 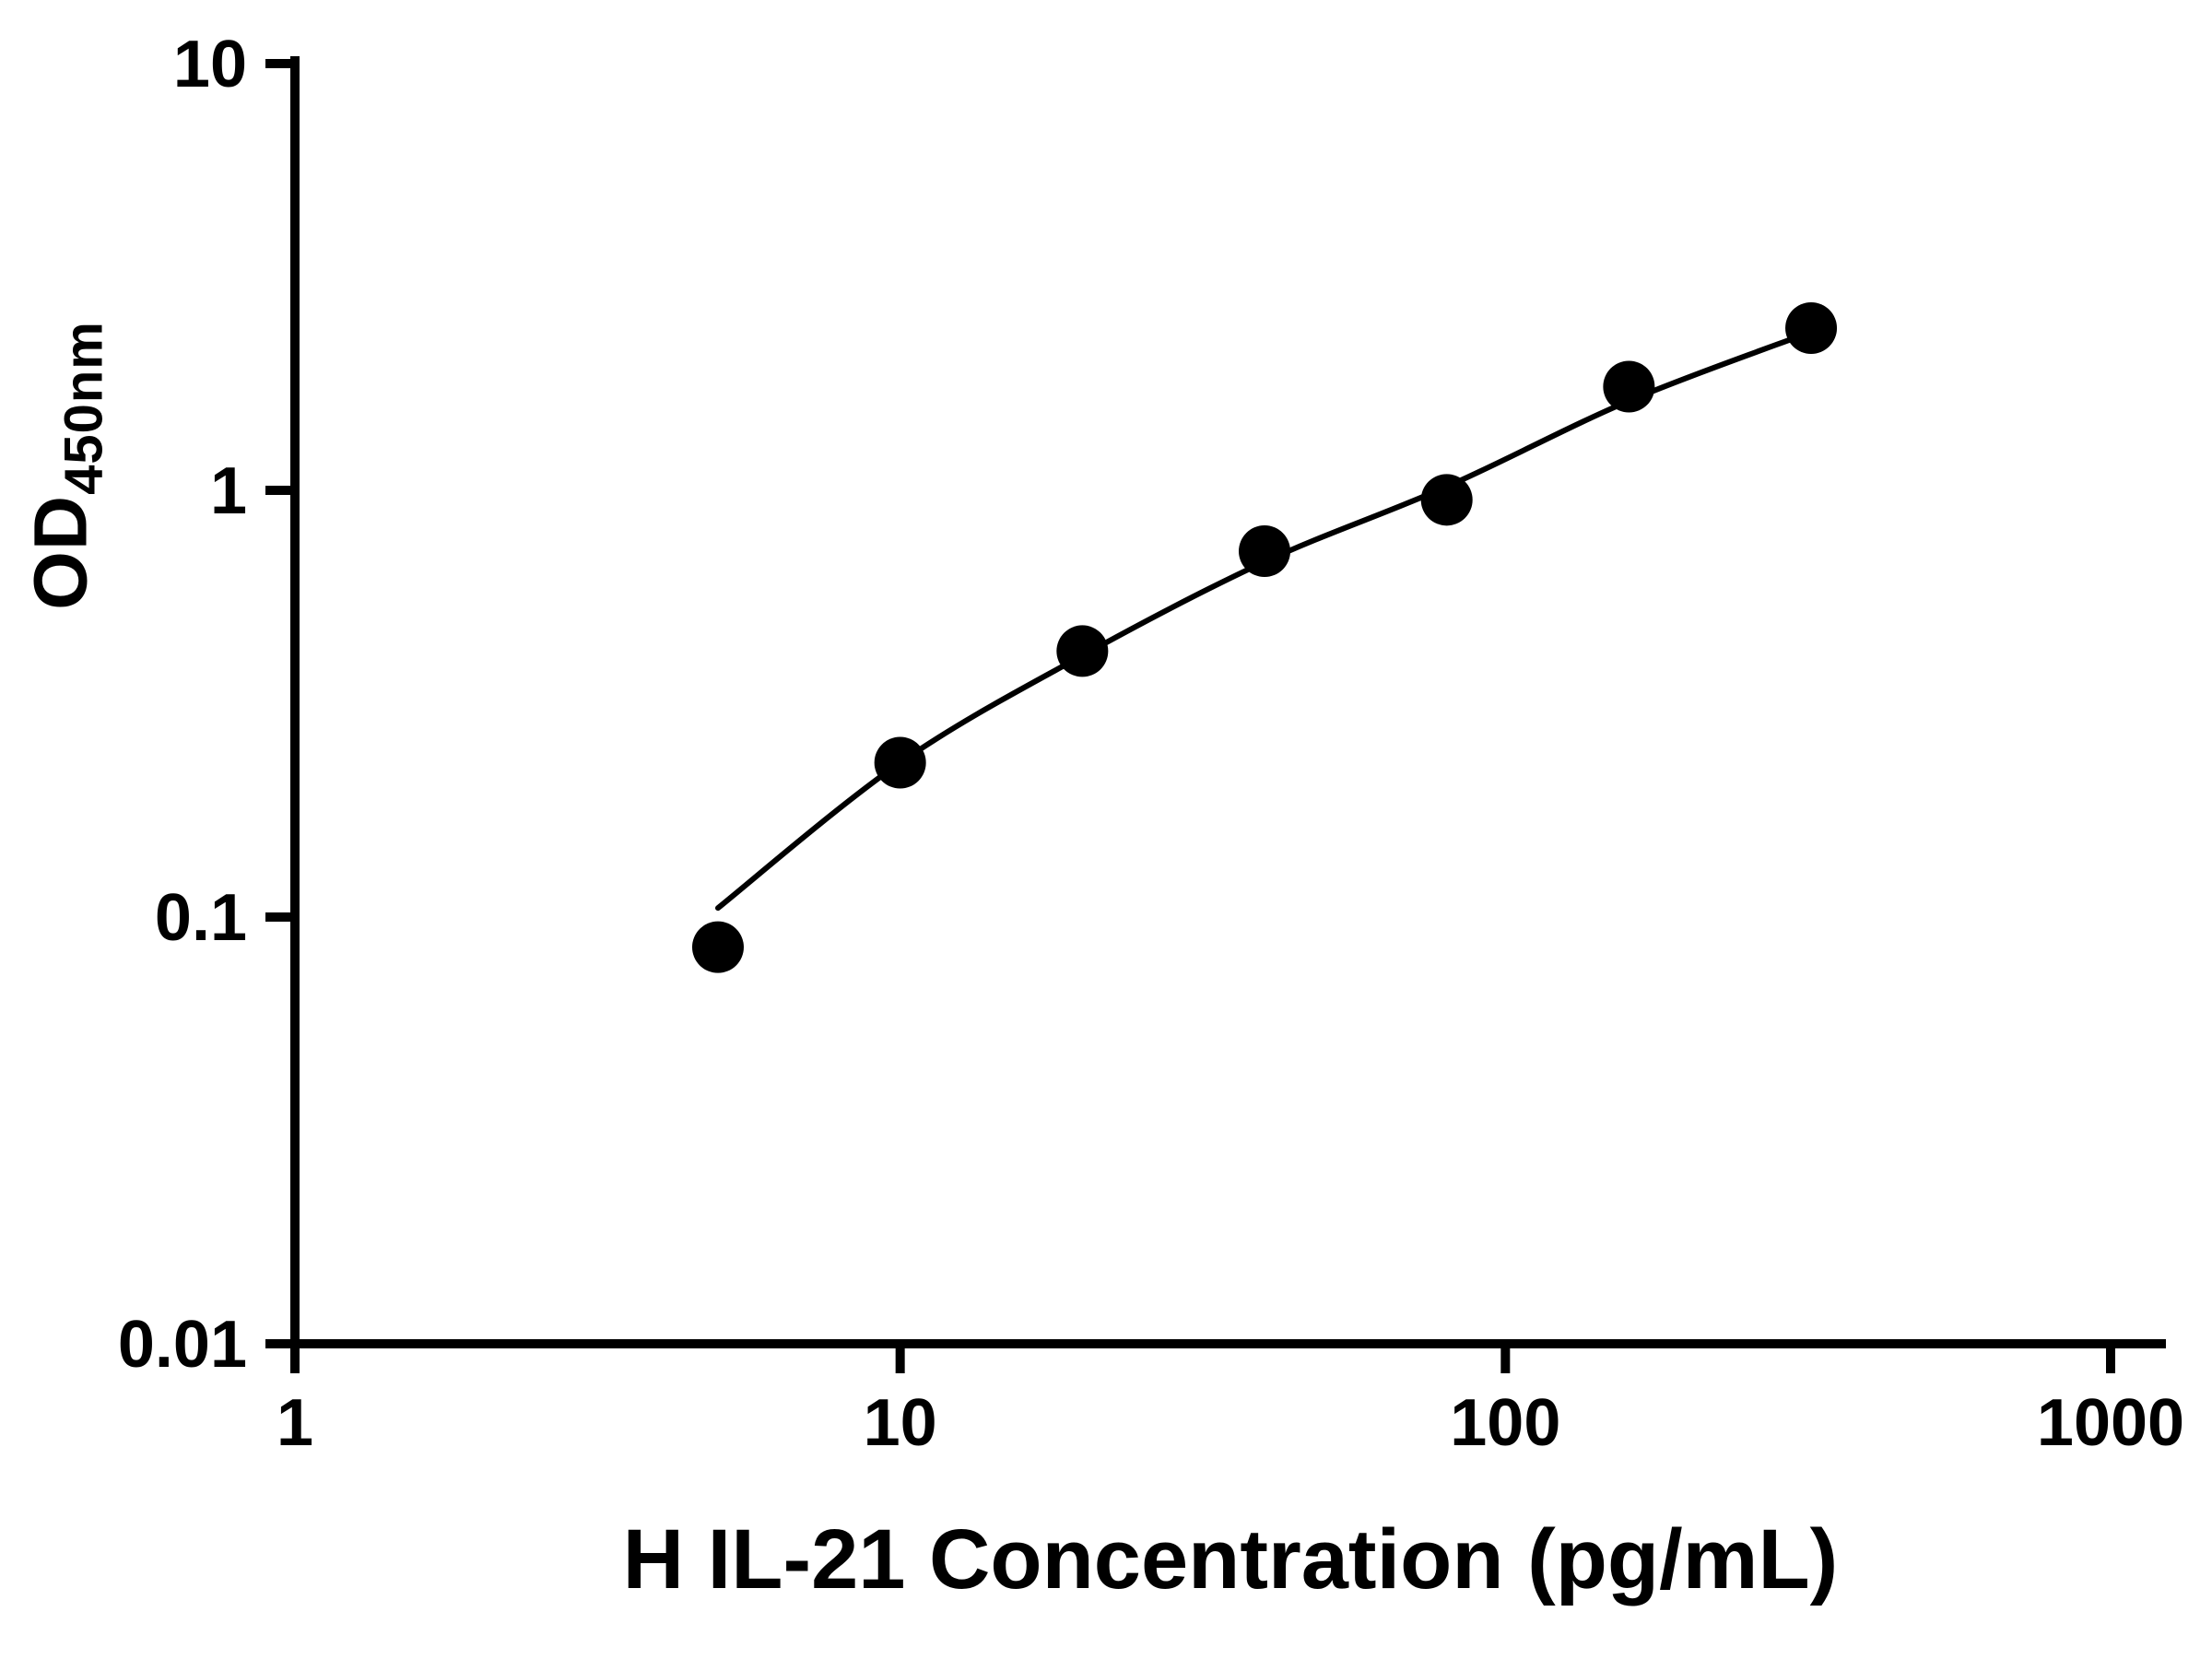 What do you see at coordinates (201, 918) in the screenshot?
I see `y-tick-label: 0.1` at bounding box center [201, 918].